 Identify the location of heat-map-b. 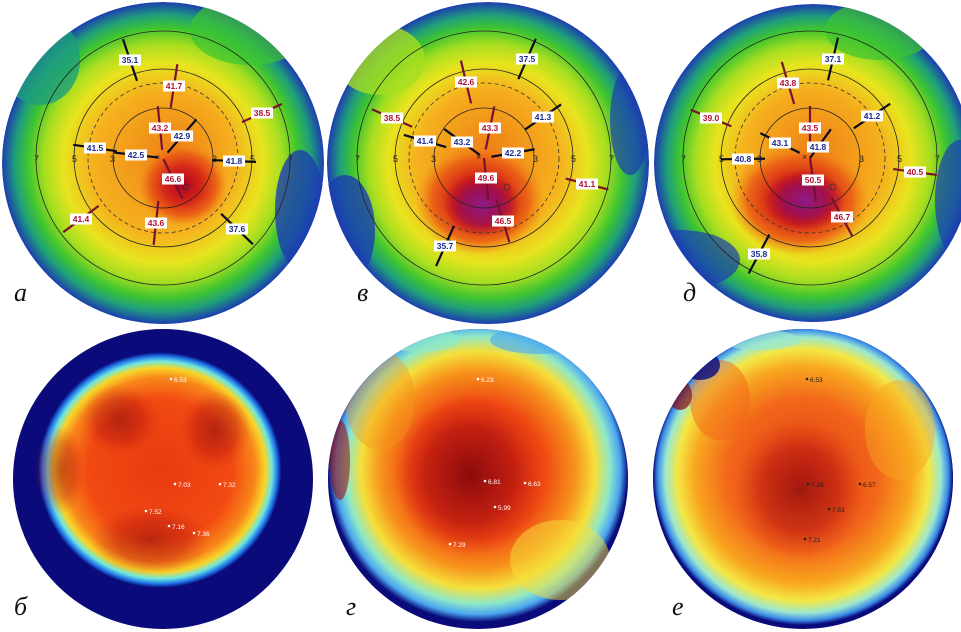
(163, 479).